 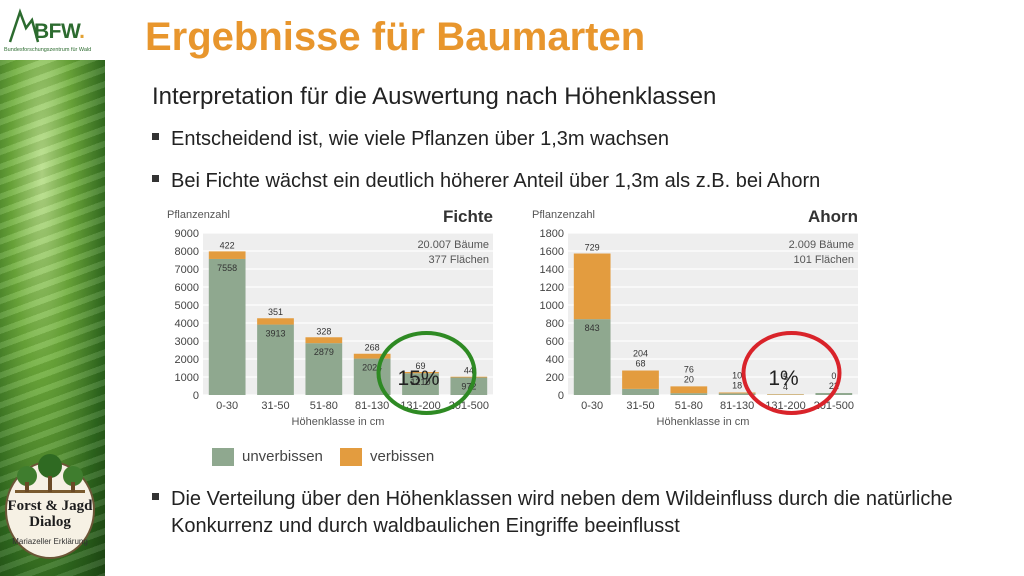 What do you see at coordinates (640, 354) in the screenshot?
I see `data-label-verbissen: 204` at bounding box center [640, 354].